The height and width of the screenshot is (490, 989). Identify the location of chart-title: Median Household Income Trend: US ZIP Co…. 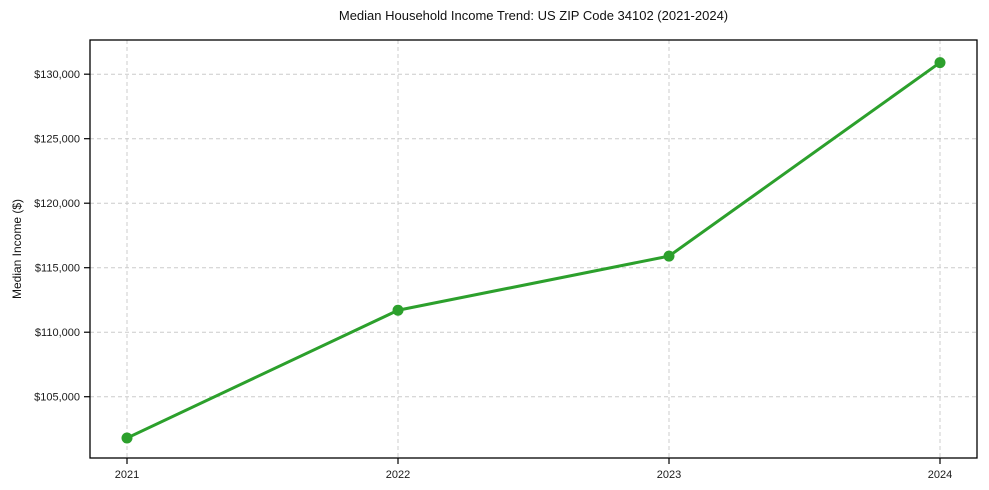
(533, 15).